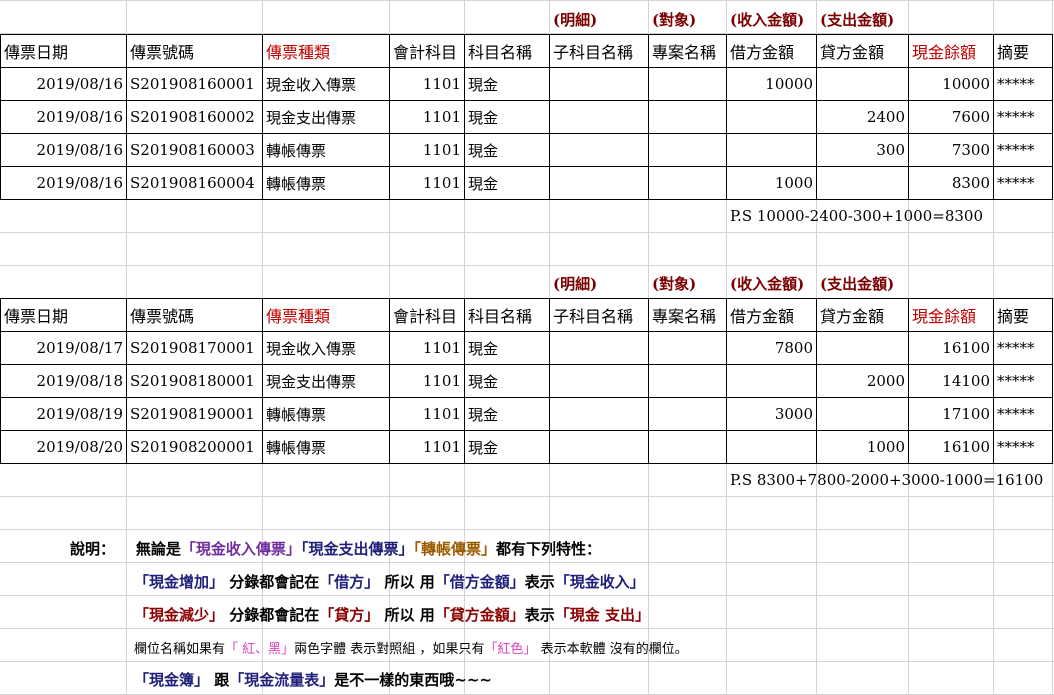  Describe the element at coordinates (63, 348) in the screenshot. I see `cell-date: 2019/08/17` at that location.